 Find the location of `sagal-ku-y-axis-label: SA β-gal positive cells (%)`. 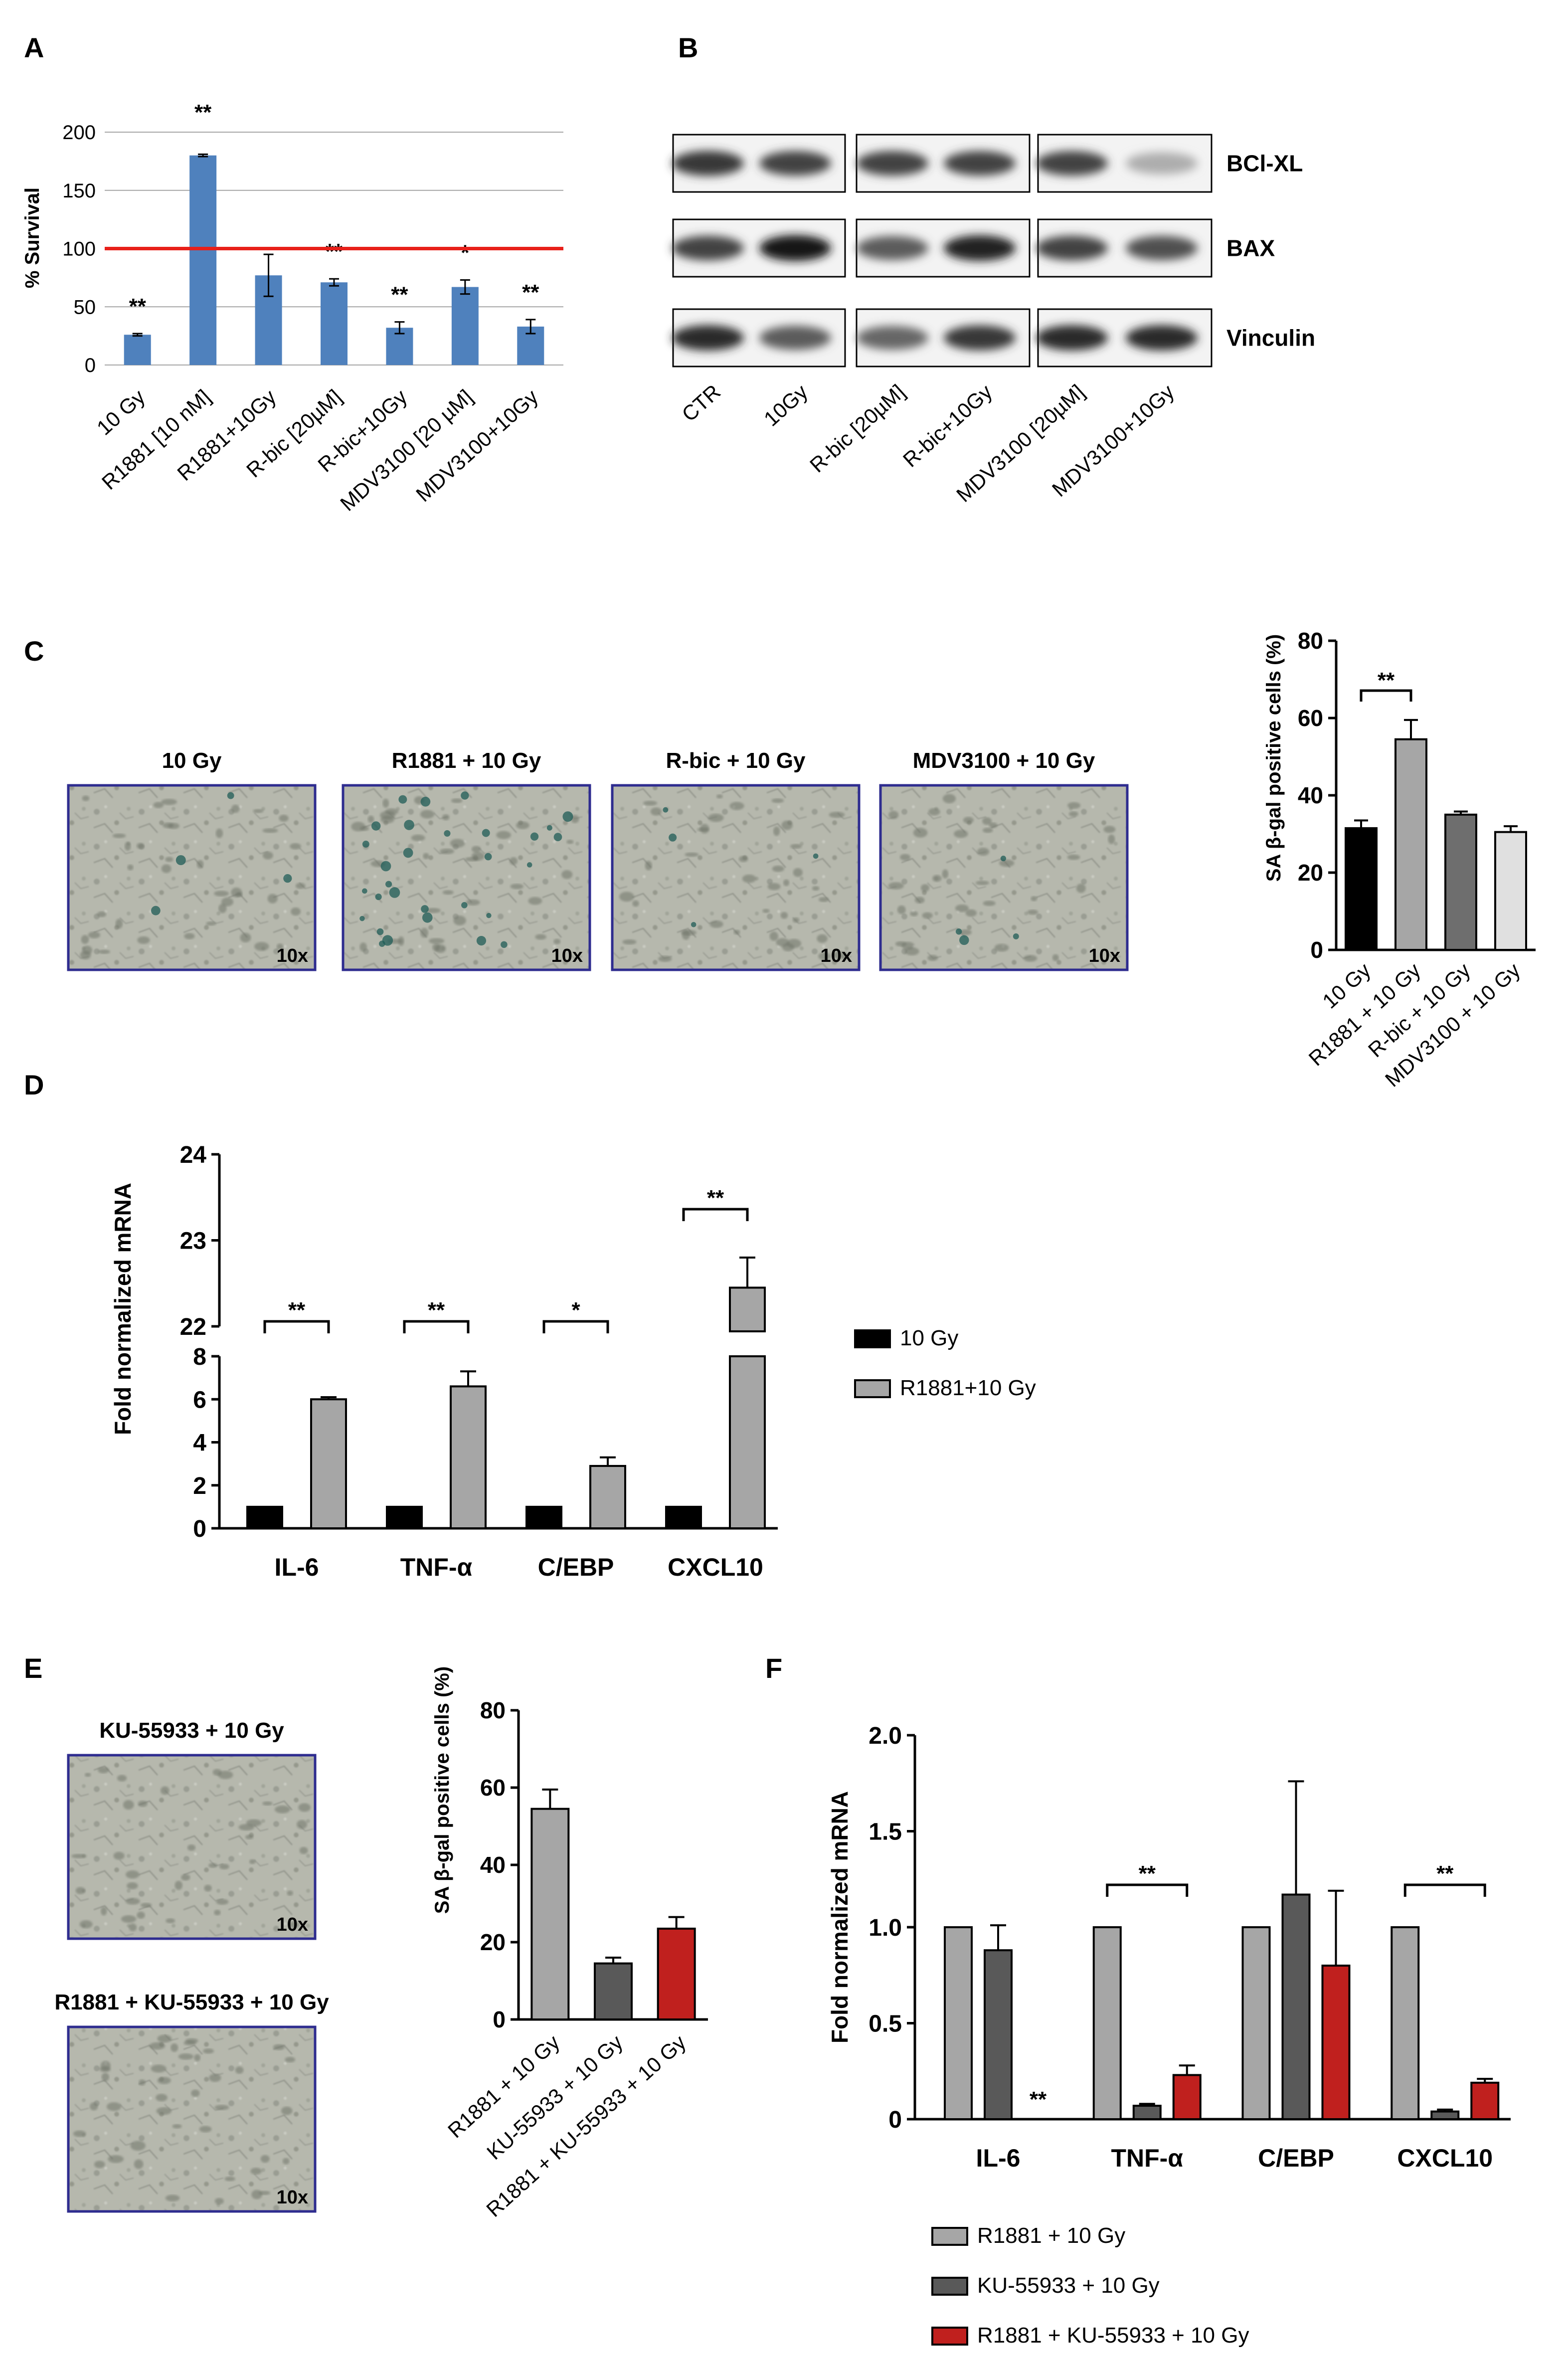

sagal-ku-y-axis-label: SA β-gal positive cells (%) is located at coordinates (442, 1790).